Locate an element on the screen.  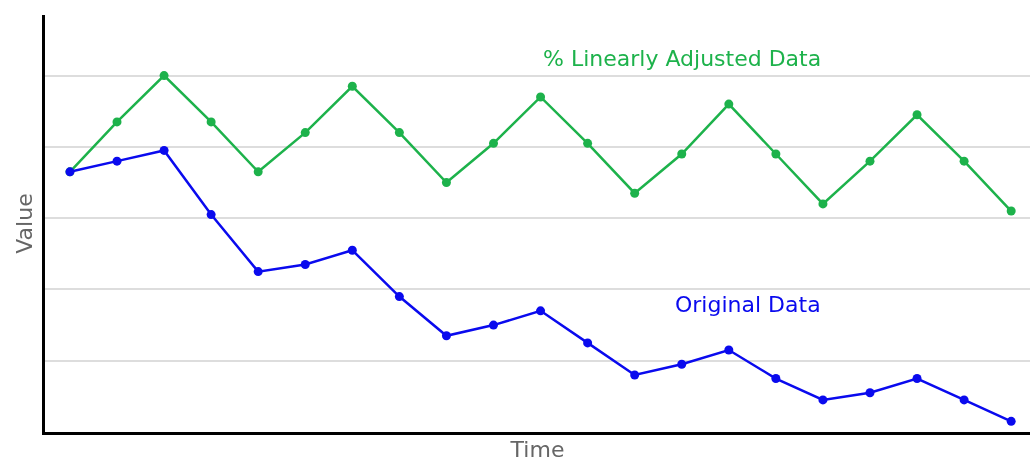
series-label: % Linearly Adjusted Data is located at coordinates (682, 58).